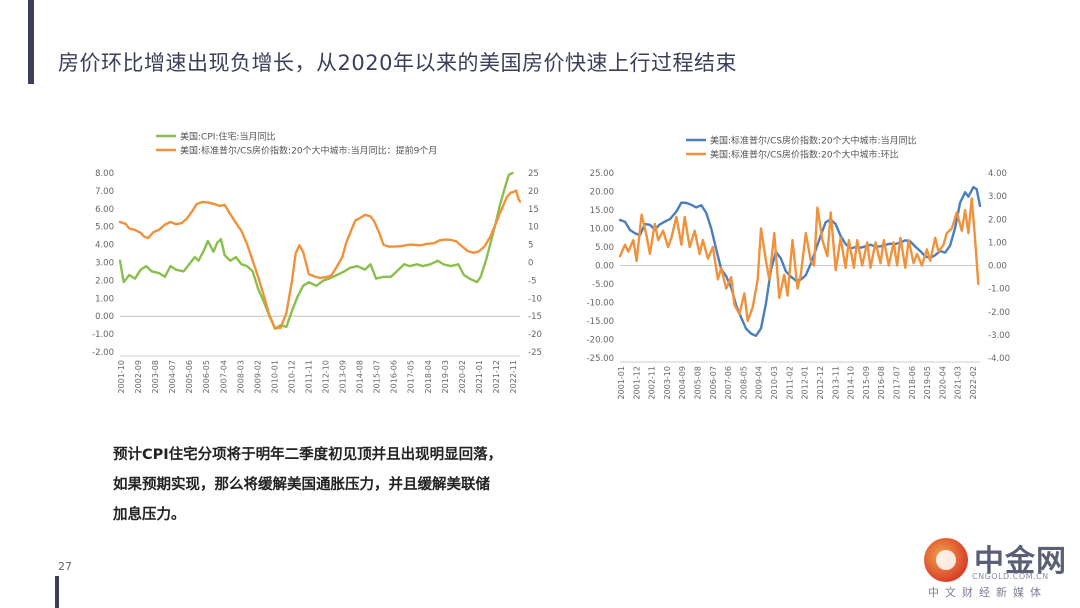 This screenshot has width=1080, height=608. Describe the element at coordinates (789, 382) in the screenshot. I see `x-tick-label: 2011-02` at that location.